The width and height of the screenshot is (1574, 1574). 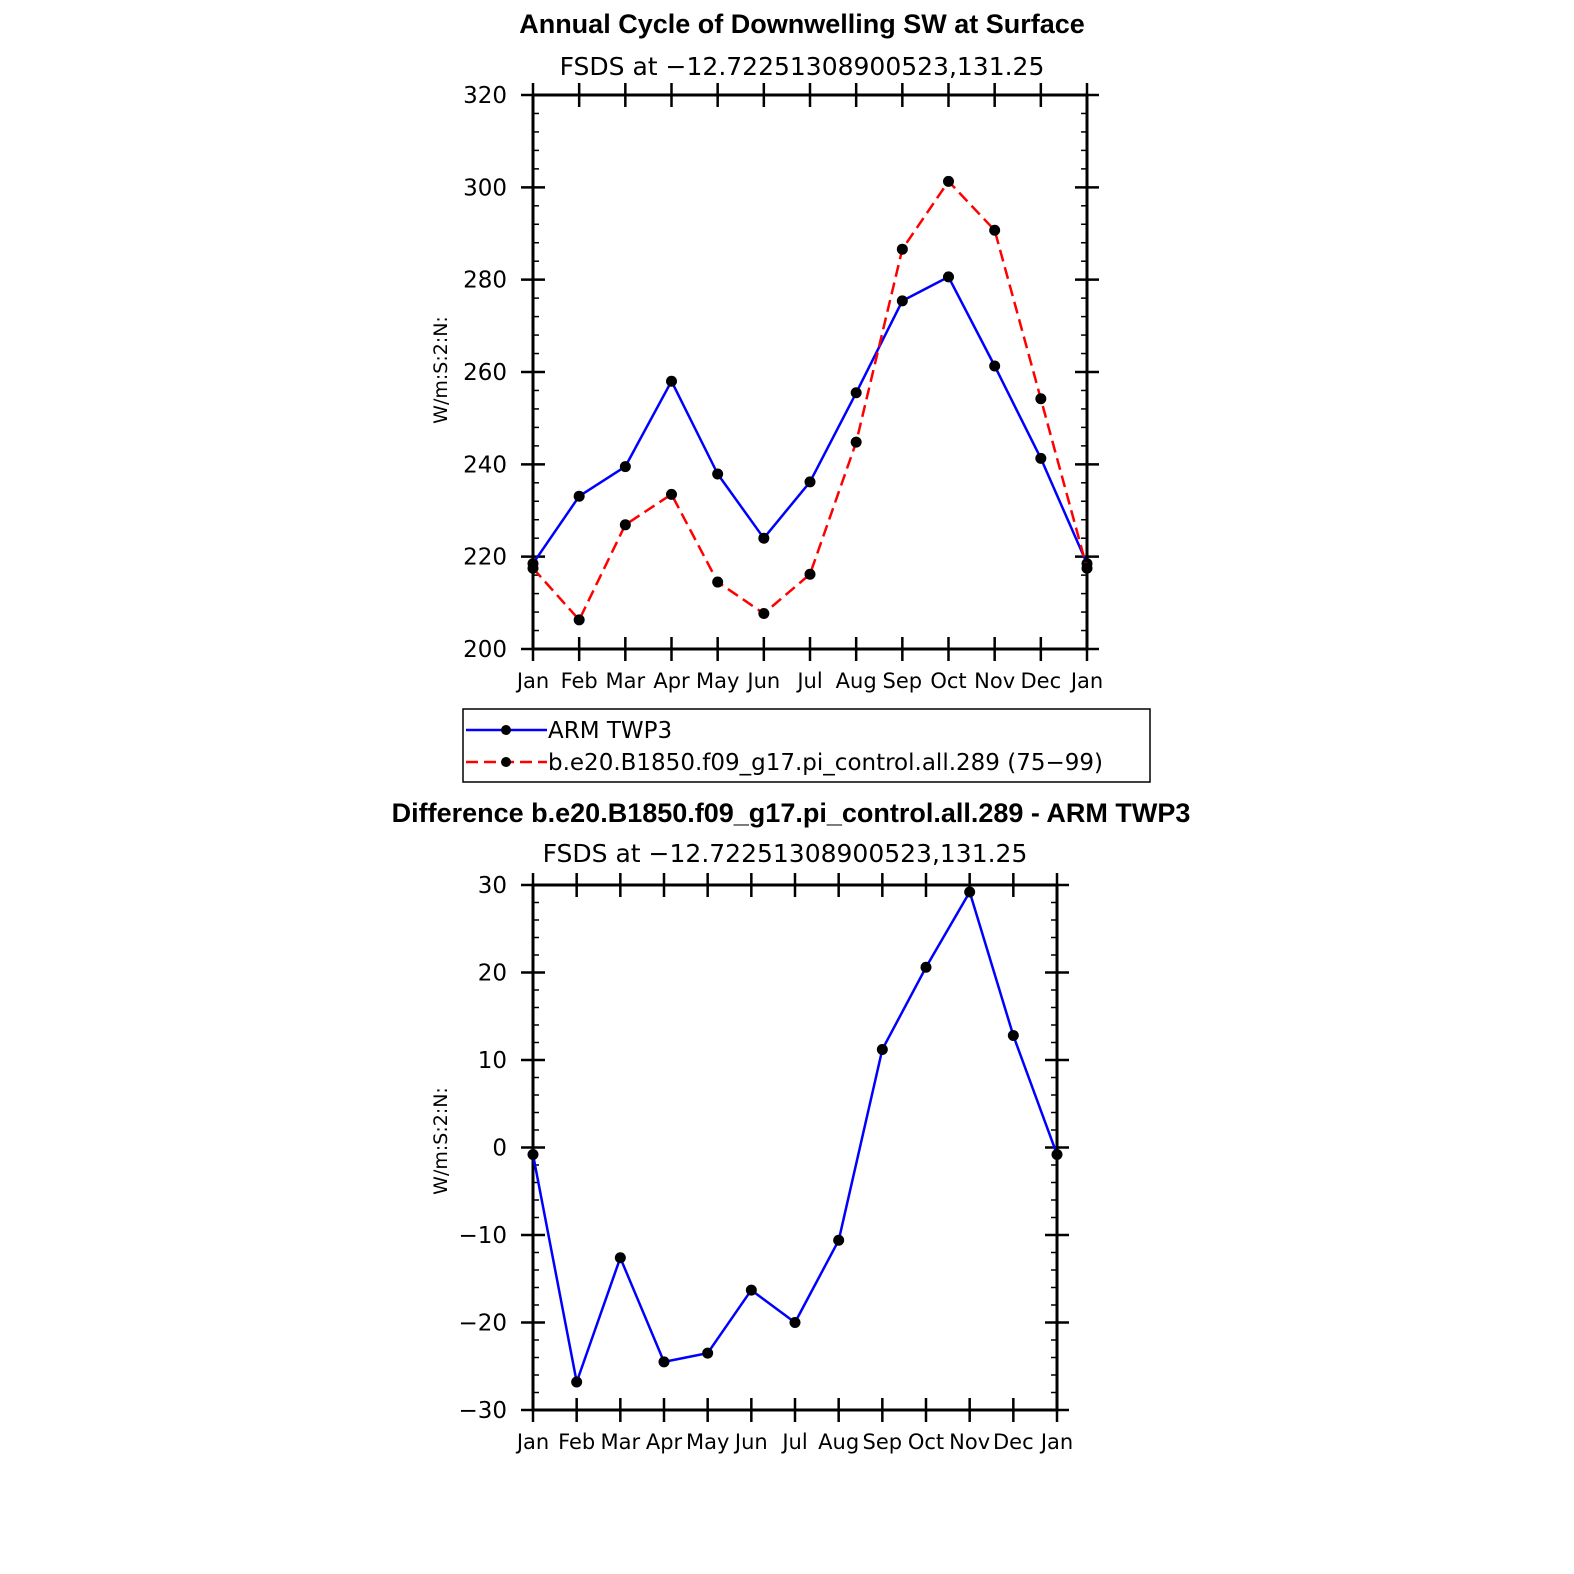 I want to click on y-tick-label: −10, so click(x=482, y=1236).